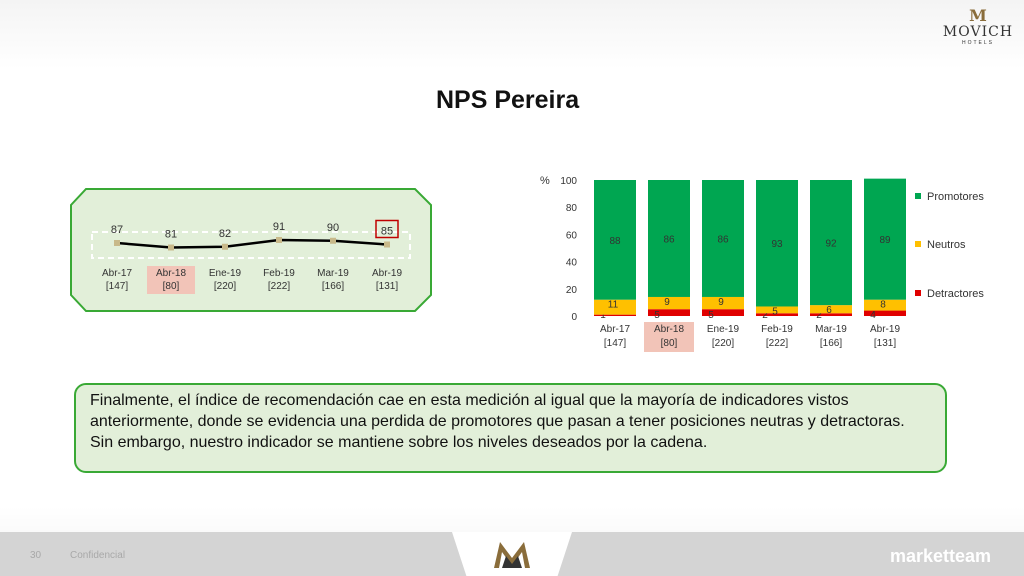 Image resolution: width=1024 pixels, height=576 pixels. I want to click on legend-swatch-neutros, so click(918, 244).